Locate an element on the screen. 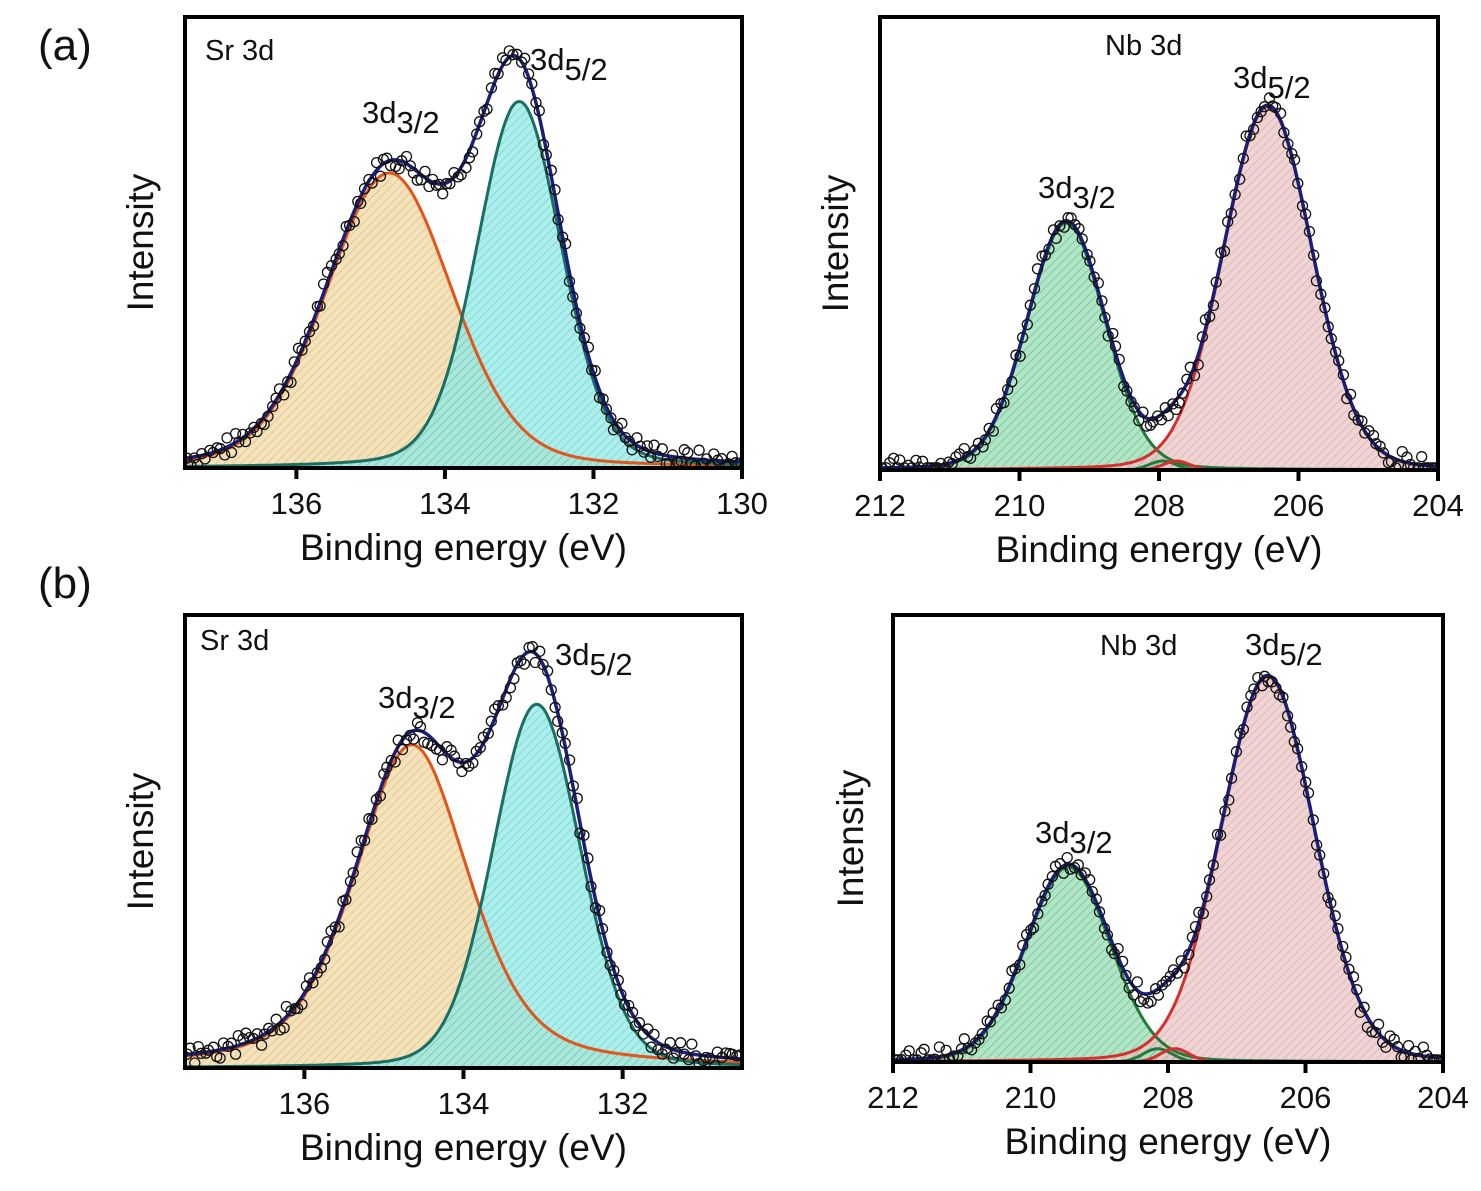 The height and width of the screenshot is (1191, 1481). plot-frame is located at coordinates (1168, 838).